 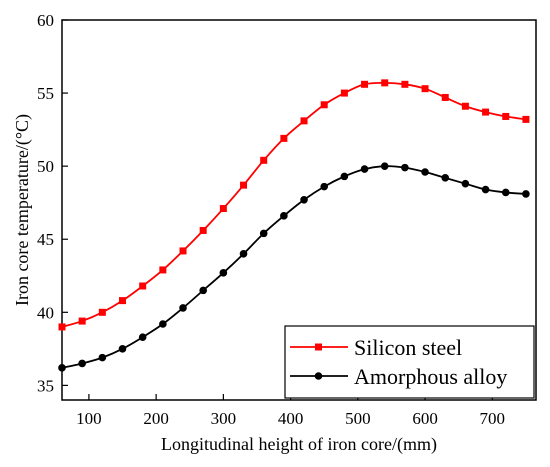 I want to click on y-tick-label: 55, so click(x=45, y=93).